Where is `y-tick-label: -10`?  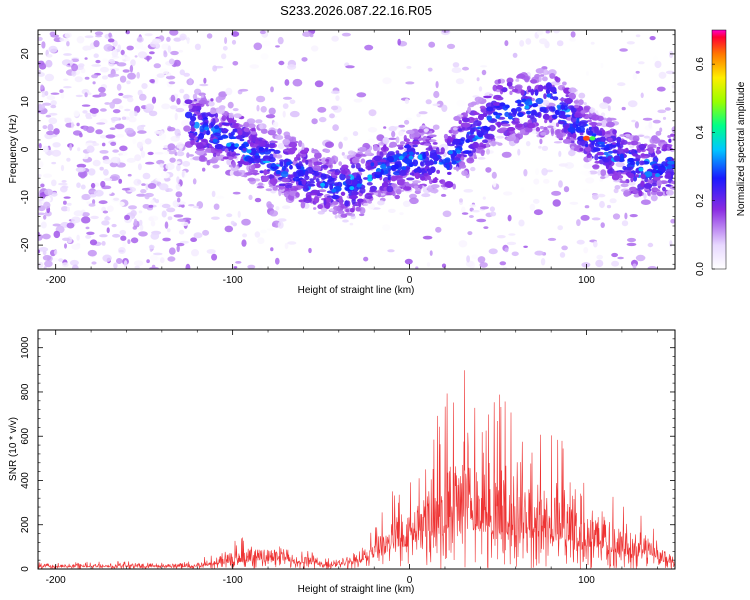 y-tick-label: -10 is located at coordinates (25, 197).